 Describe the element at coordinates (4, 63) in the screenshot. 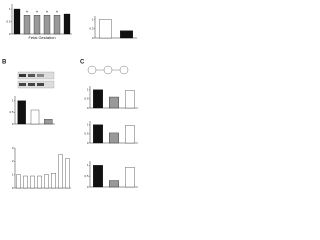

I see `panel-label: B` at that location.